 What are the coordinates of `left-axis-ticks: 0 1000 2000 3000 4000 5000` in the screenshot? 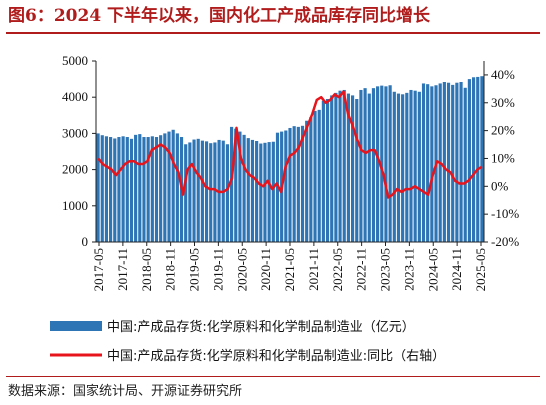 It's located at (79, 151).